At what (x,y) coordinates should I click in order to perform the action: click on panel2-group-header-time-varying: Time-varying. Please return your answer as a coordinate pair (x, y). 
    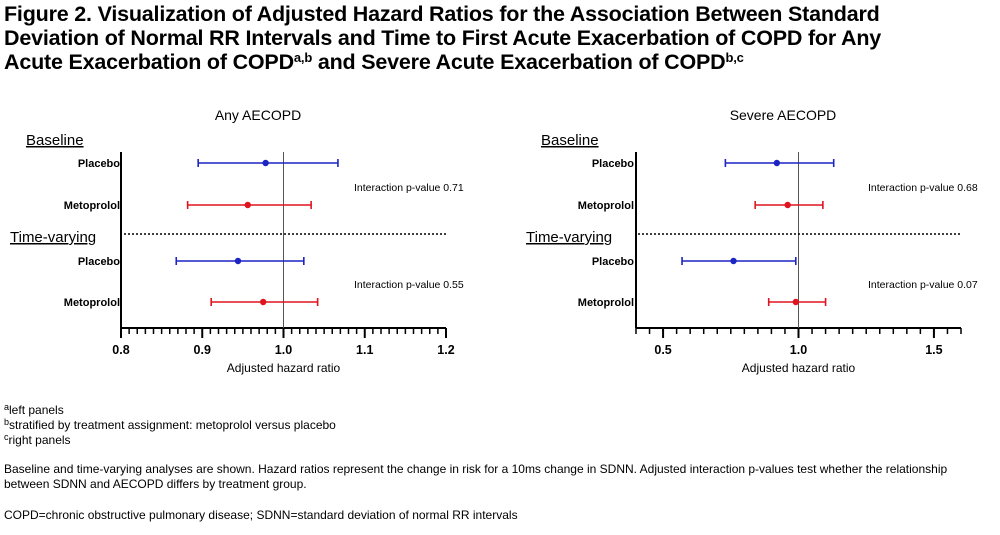
    Looking at the image, I should click on (569, 237).